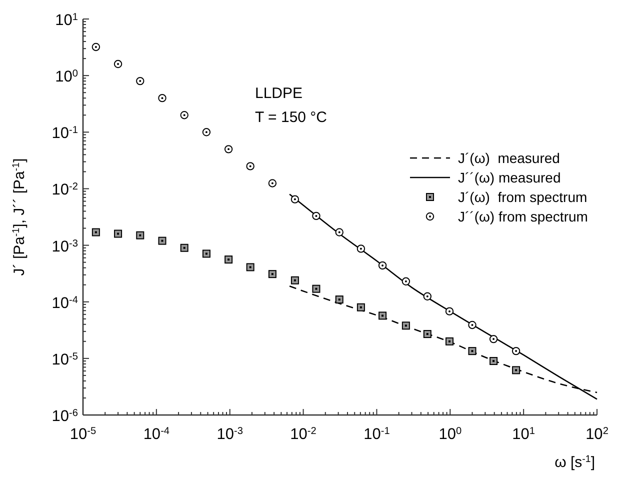 The image size is (619, 479). Describe the element at coordinates (291, 117) in the screenshot. I see `annotation: T = 150 °C` at that location.